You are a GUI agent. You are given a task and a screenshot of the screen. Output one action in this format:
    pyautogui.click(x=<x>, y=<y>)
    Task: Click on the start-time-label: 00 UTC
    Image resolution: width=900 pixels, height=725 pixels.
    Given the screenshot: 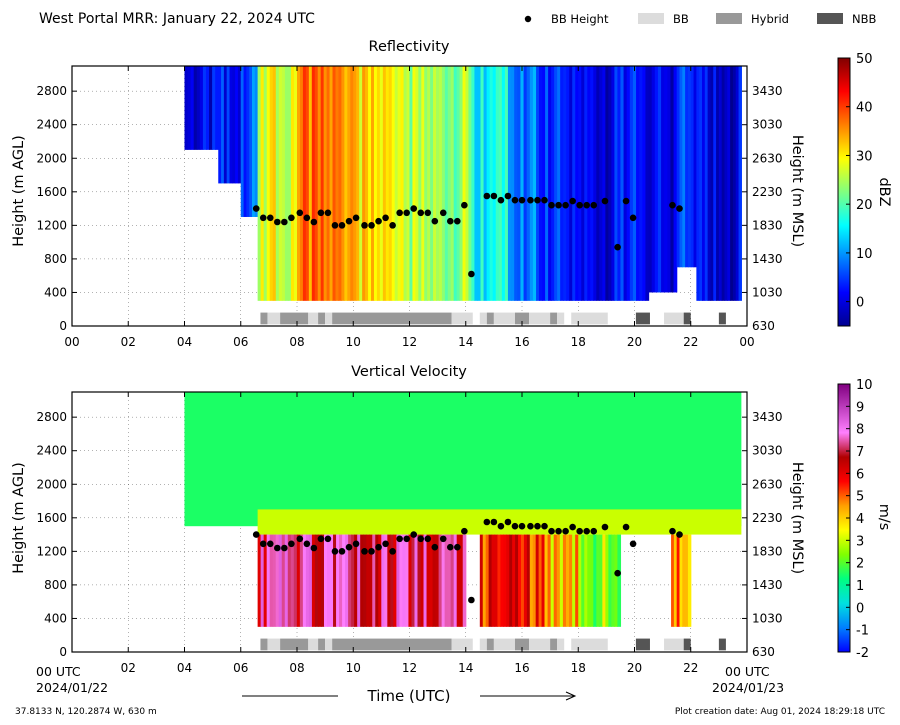 What is the action you would take?
    pyautogui.click(x=58, y=671)
    